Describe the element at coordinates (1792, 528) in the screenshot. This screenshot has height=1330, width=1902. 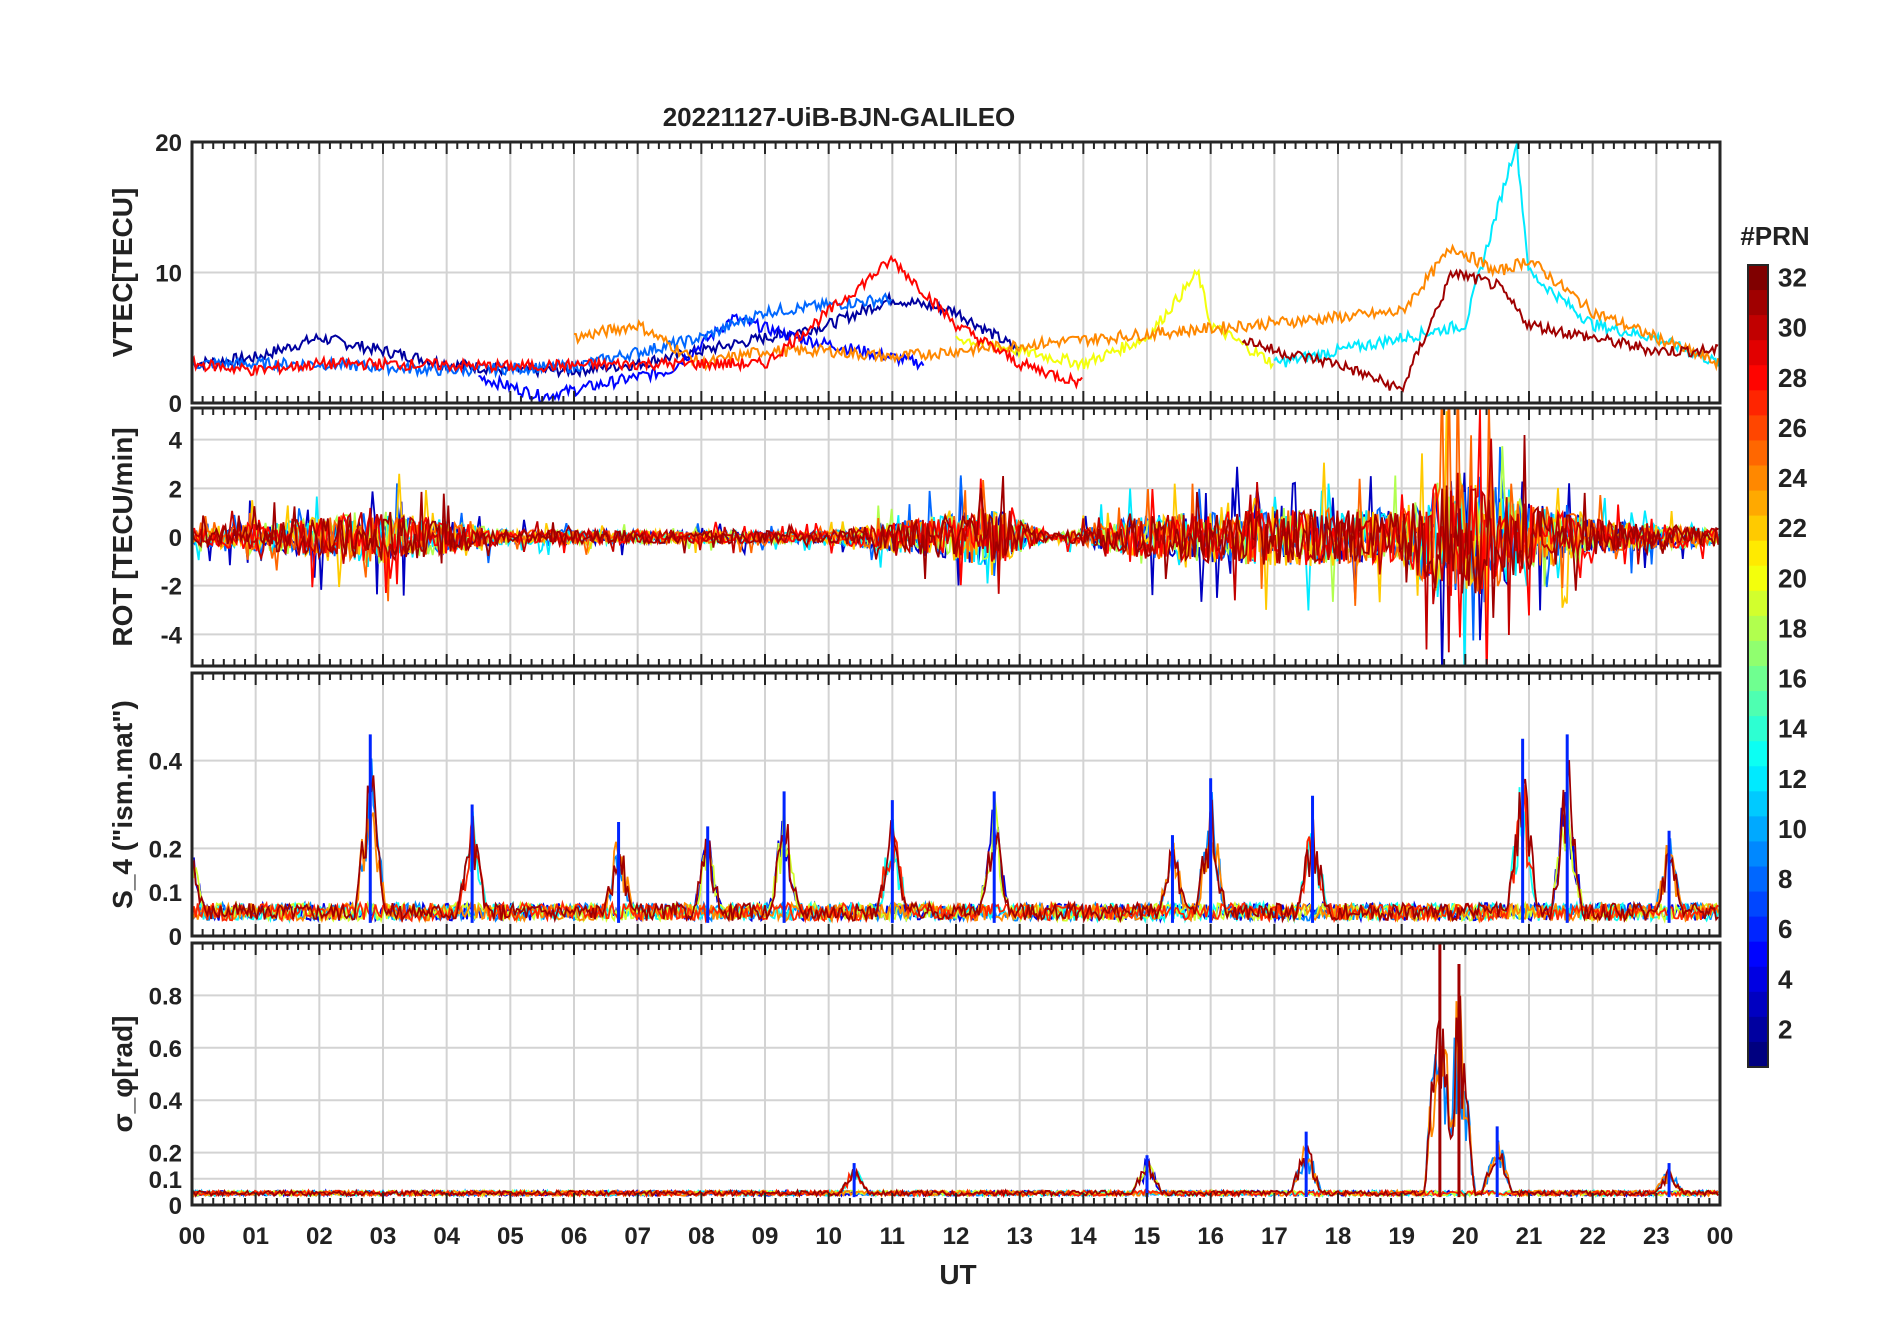
I see `colorbar-tick-label: 22` at that location.